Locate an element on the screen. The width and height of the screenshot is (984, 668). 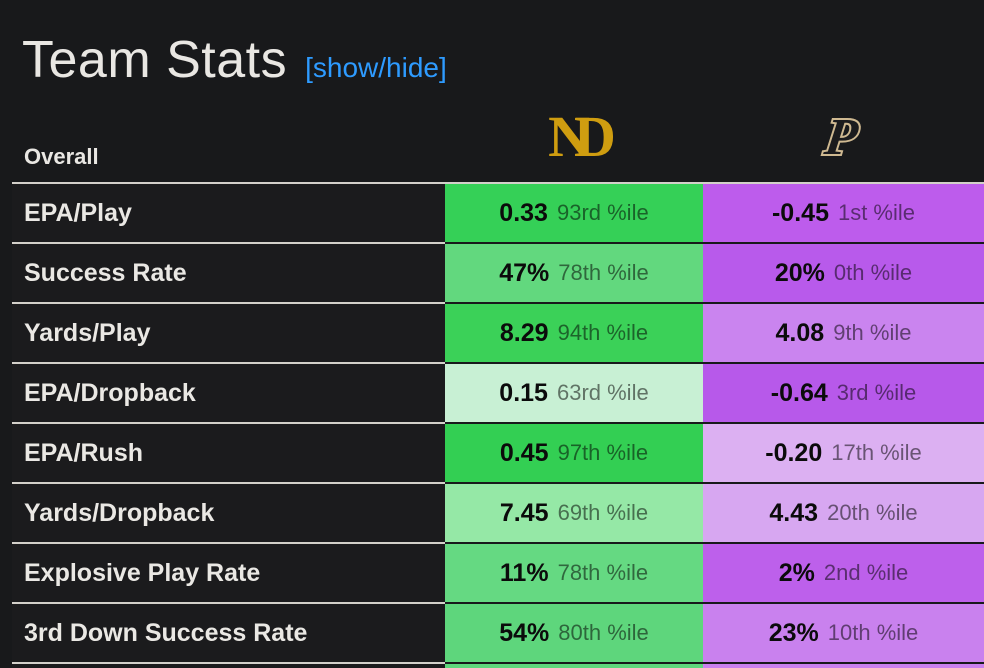
page-title: Team Stats is located at coordinates (155, 60).